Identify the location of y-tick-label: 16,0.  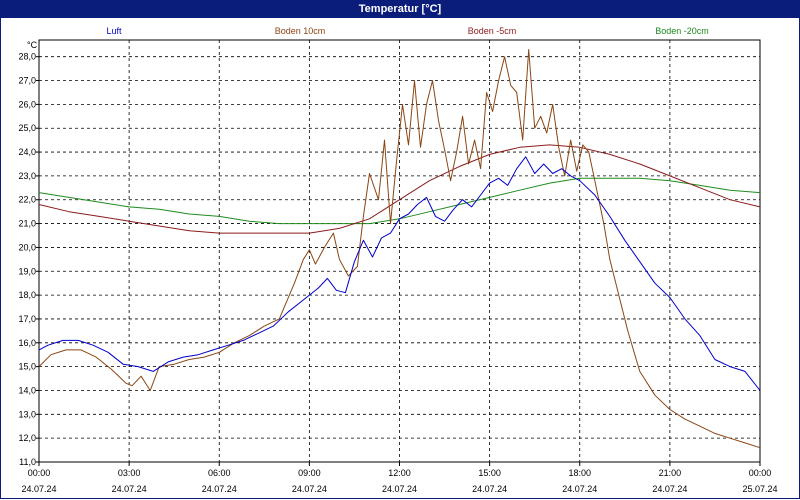
(27, 343).